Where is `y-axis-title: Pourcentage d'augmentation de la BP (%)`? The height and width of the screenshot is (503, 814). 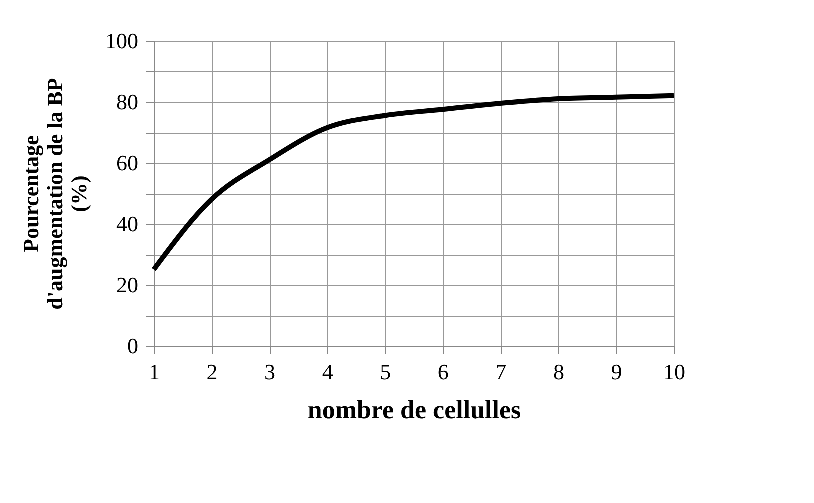 y-axis-title: Pourcentage d'augmentation de la BP (%) is located at coordinates (55, 194).